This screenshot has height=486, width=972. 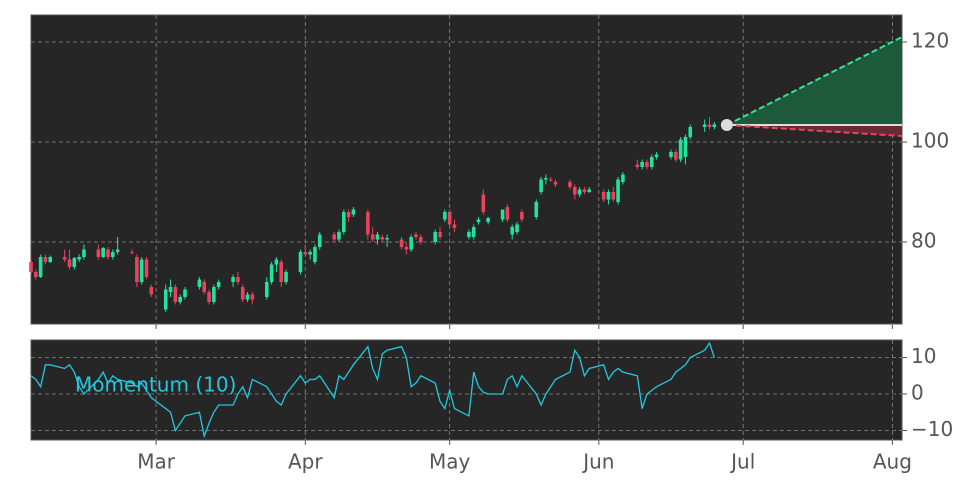 I want to click on forecast-upper-line, so click(x=814, y=81).